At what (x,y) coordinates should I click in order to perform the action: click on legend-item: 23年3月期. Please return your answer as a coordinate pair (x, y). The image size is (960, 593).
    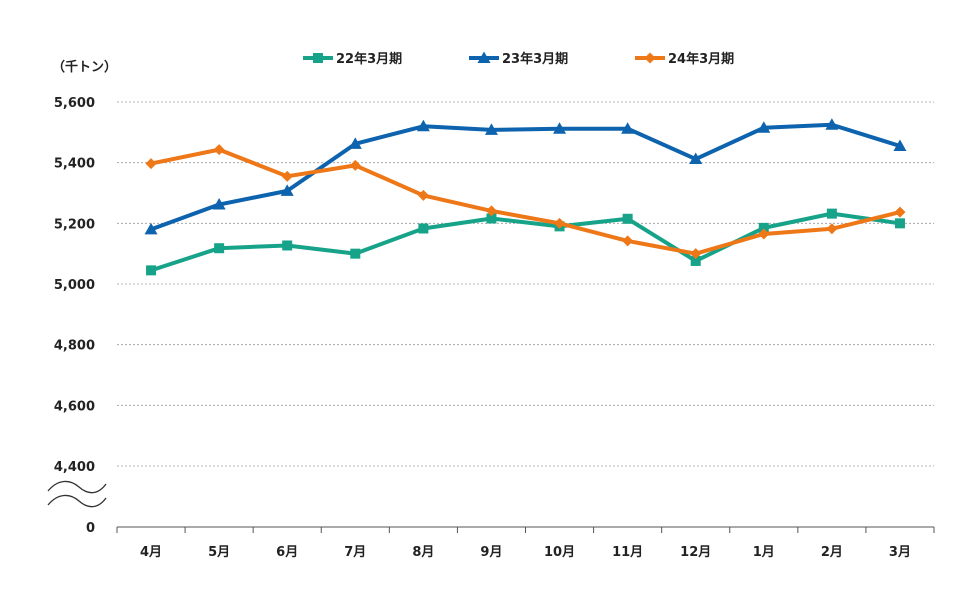
    Looking at the image, I should click on (518, 59).